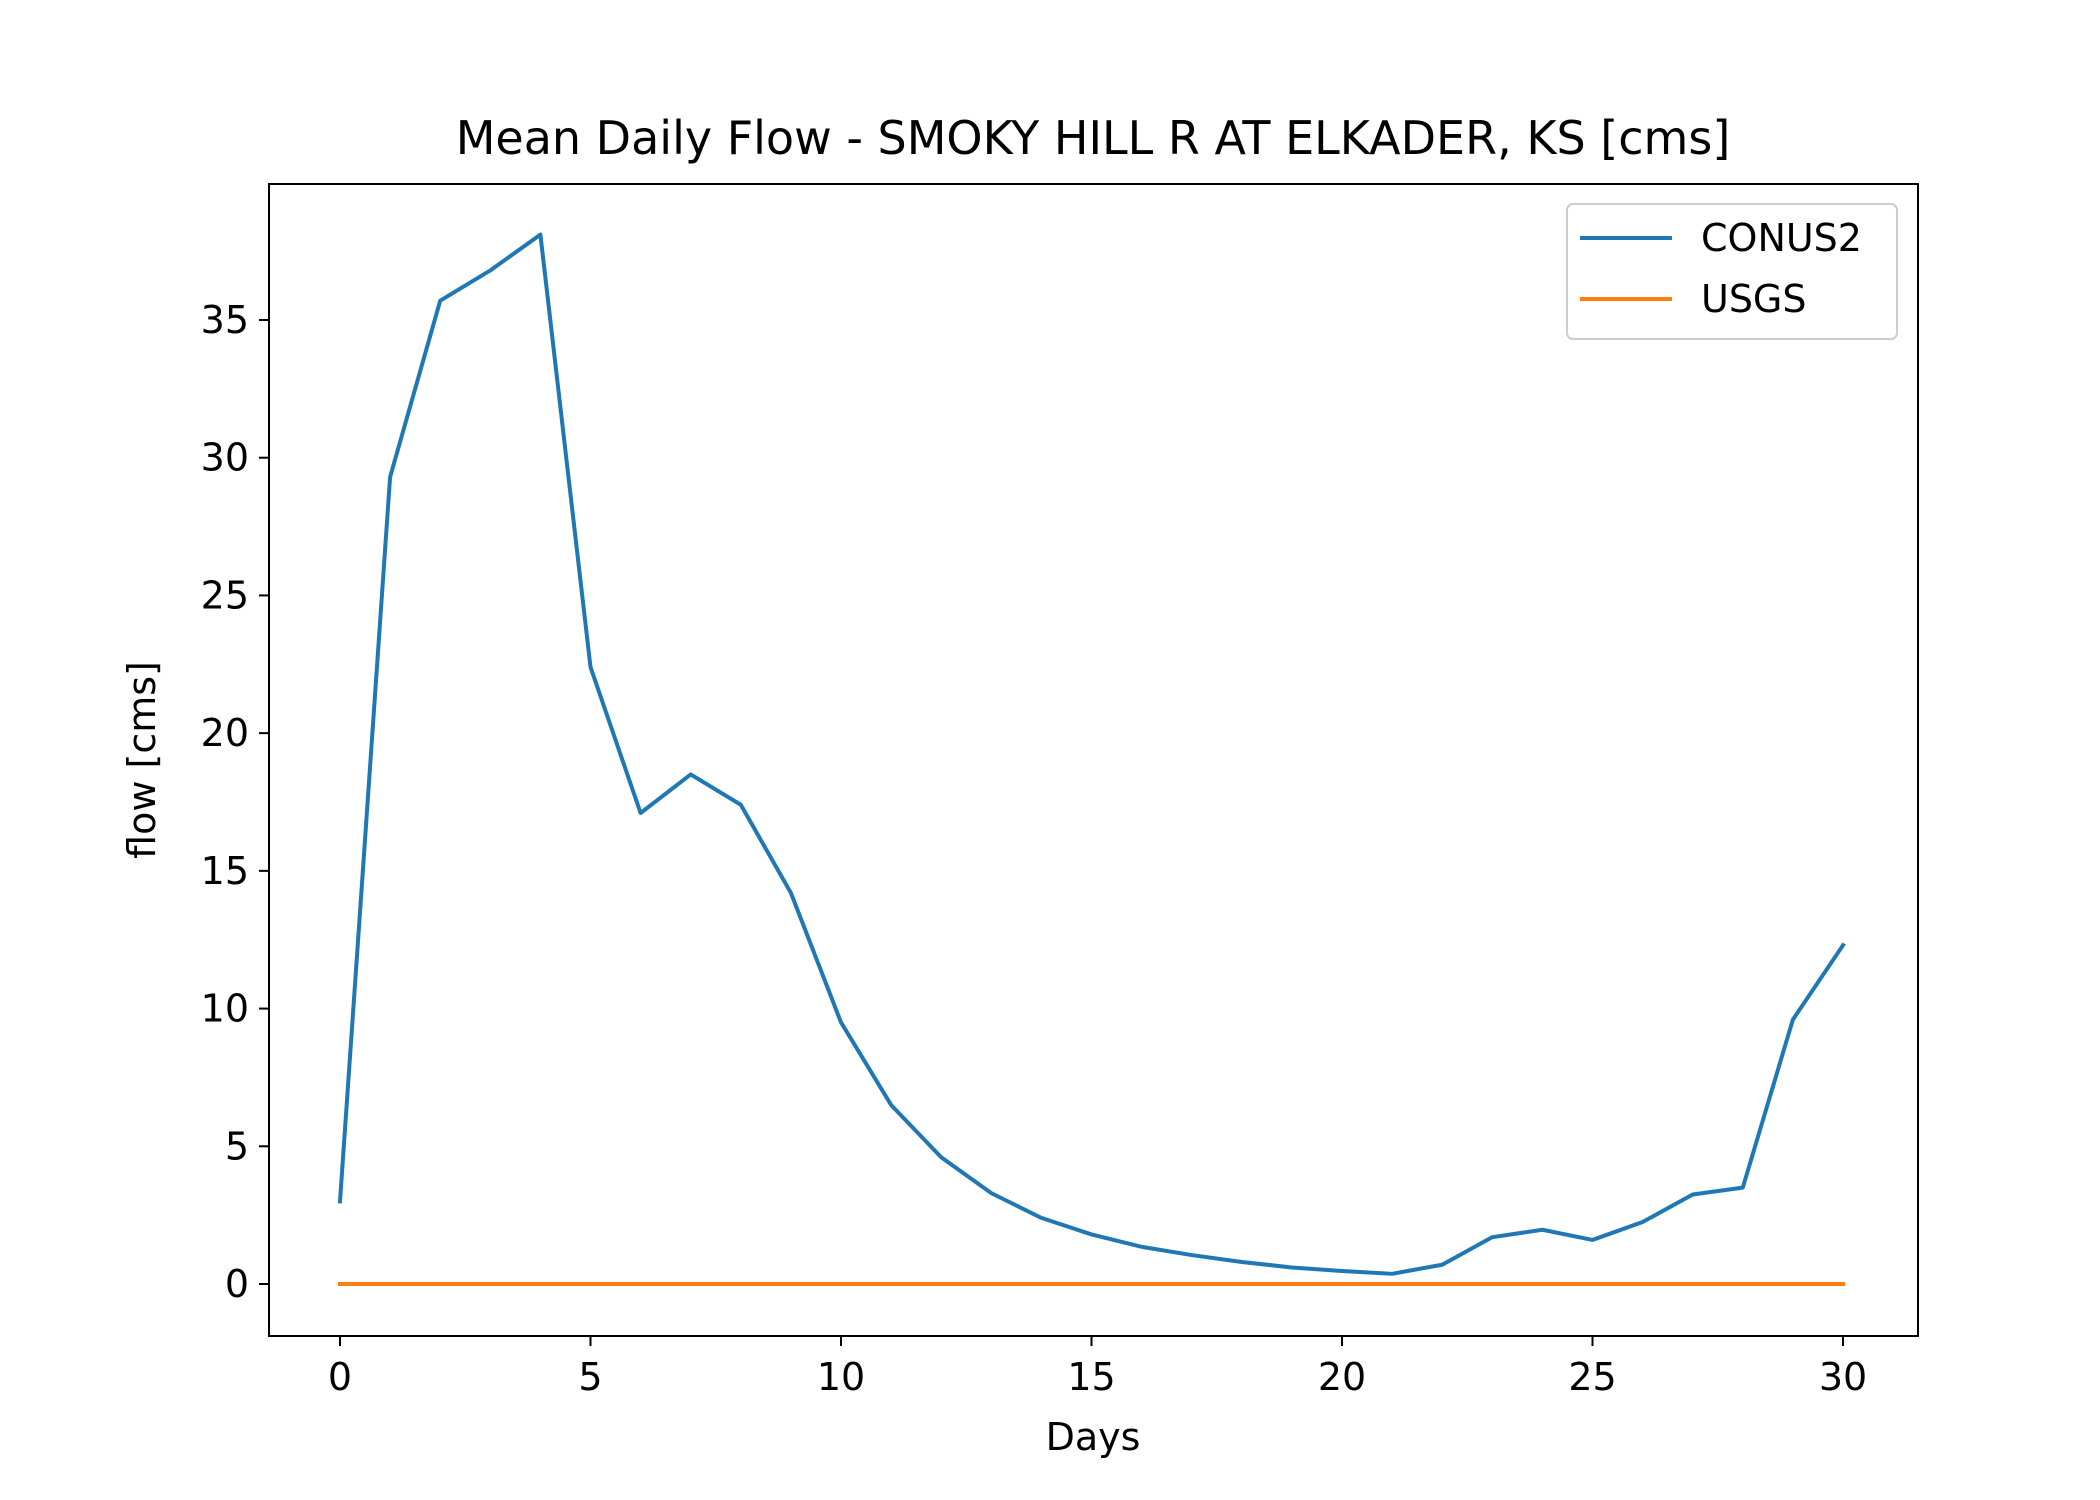  I want to click on y-tick-label: 35, so click(225, 320).